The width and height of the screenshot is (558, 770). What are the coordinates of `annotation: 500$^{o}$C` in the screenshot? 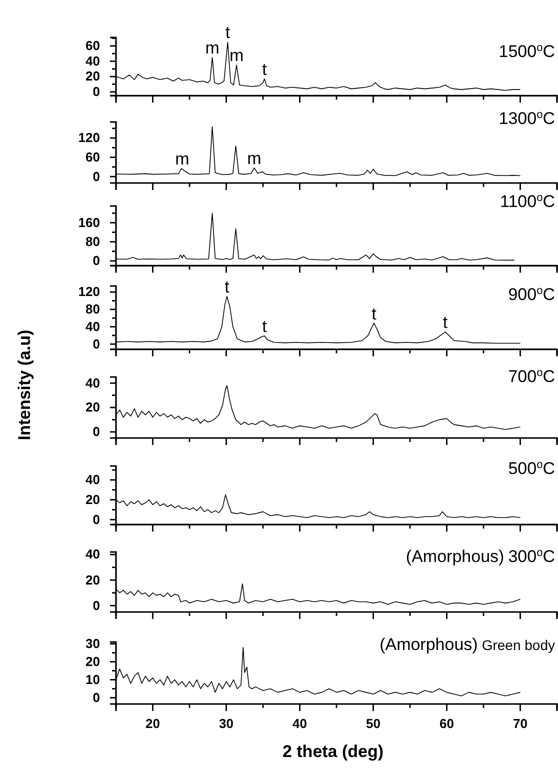 It's located at (531, 468).